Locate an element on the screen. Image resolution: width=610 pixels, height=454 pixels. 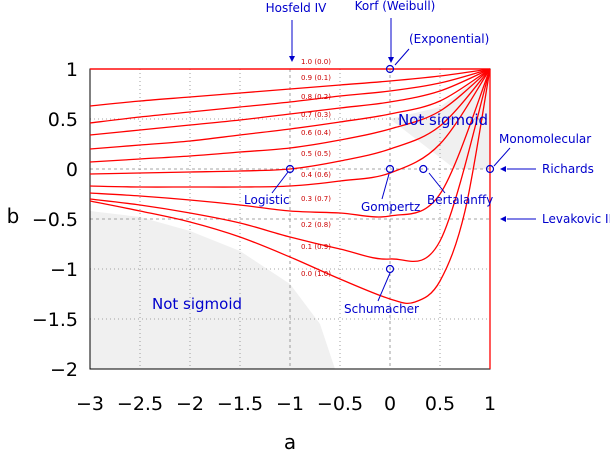
gompertz-label: Gompertz is located at coordinates (390, 207).